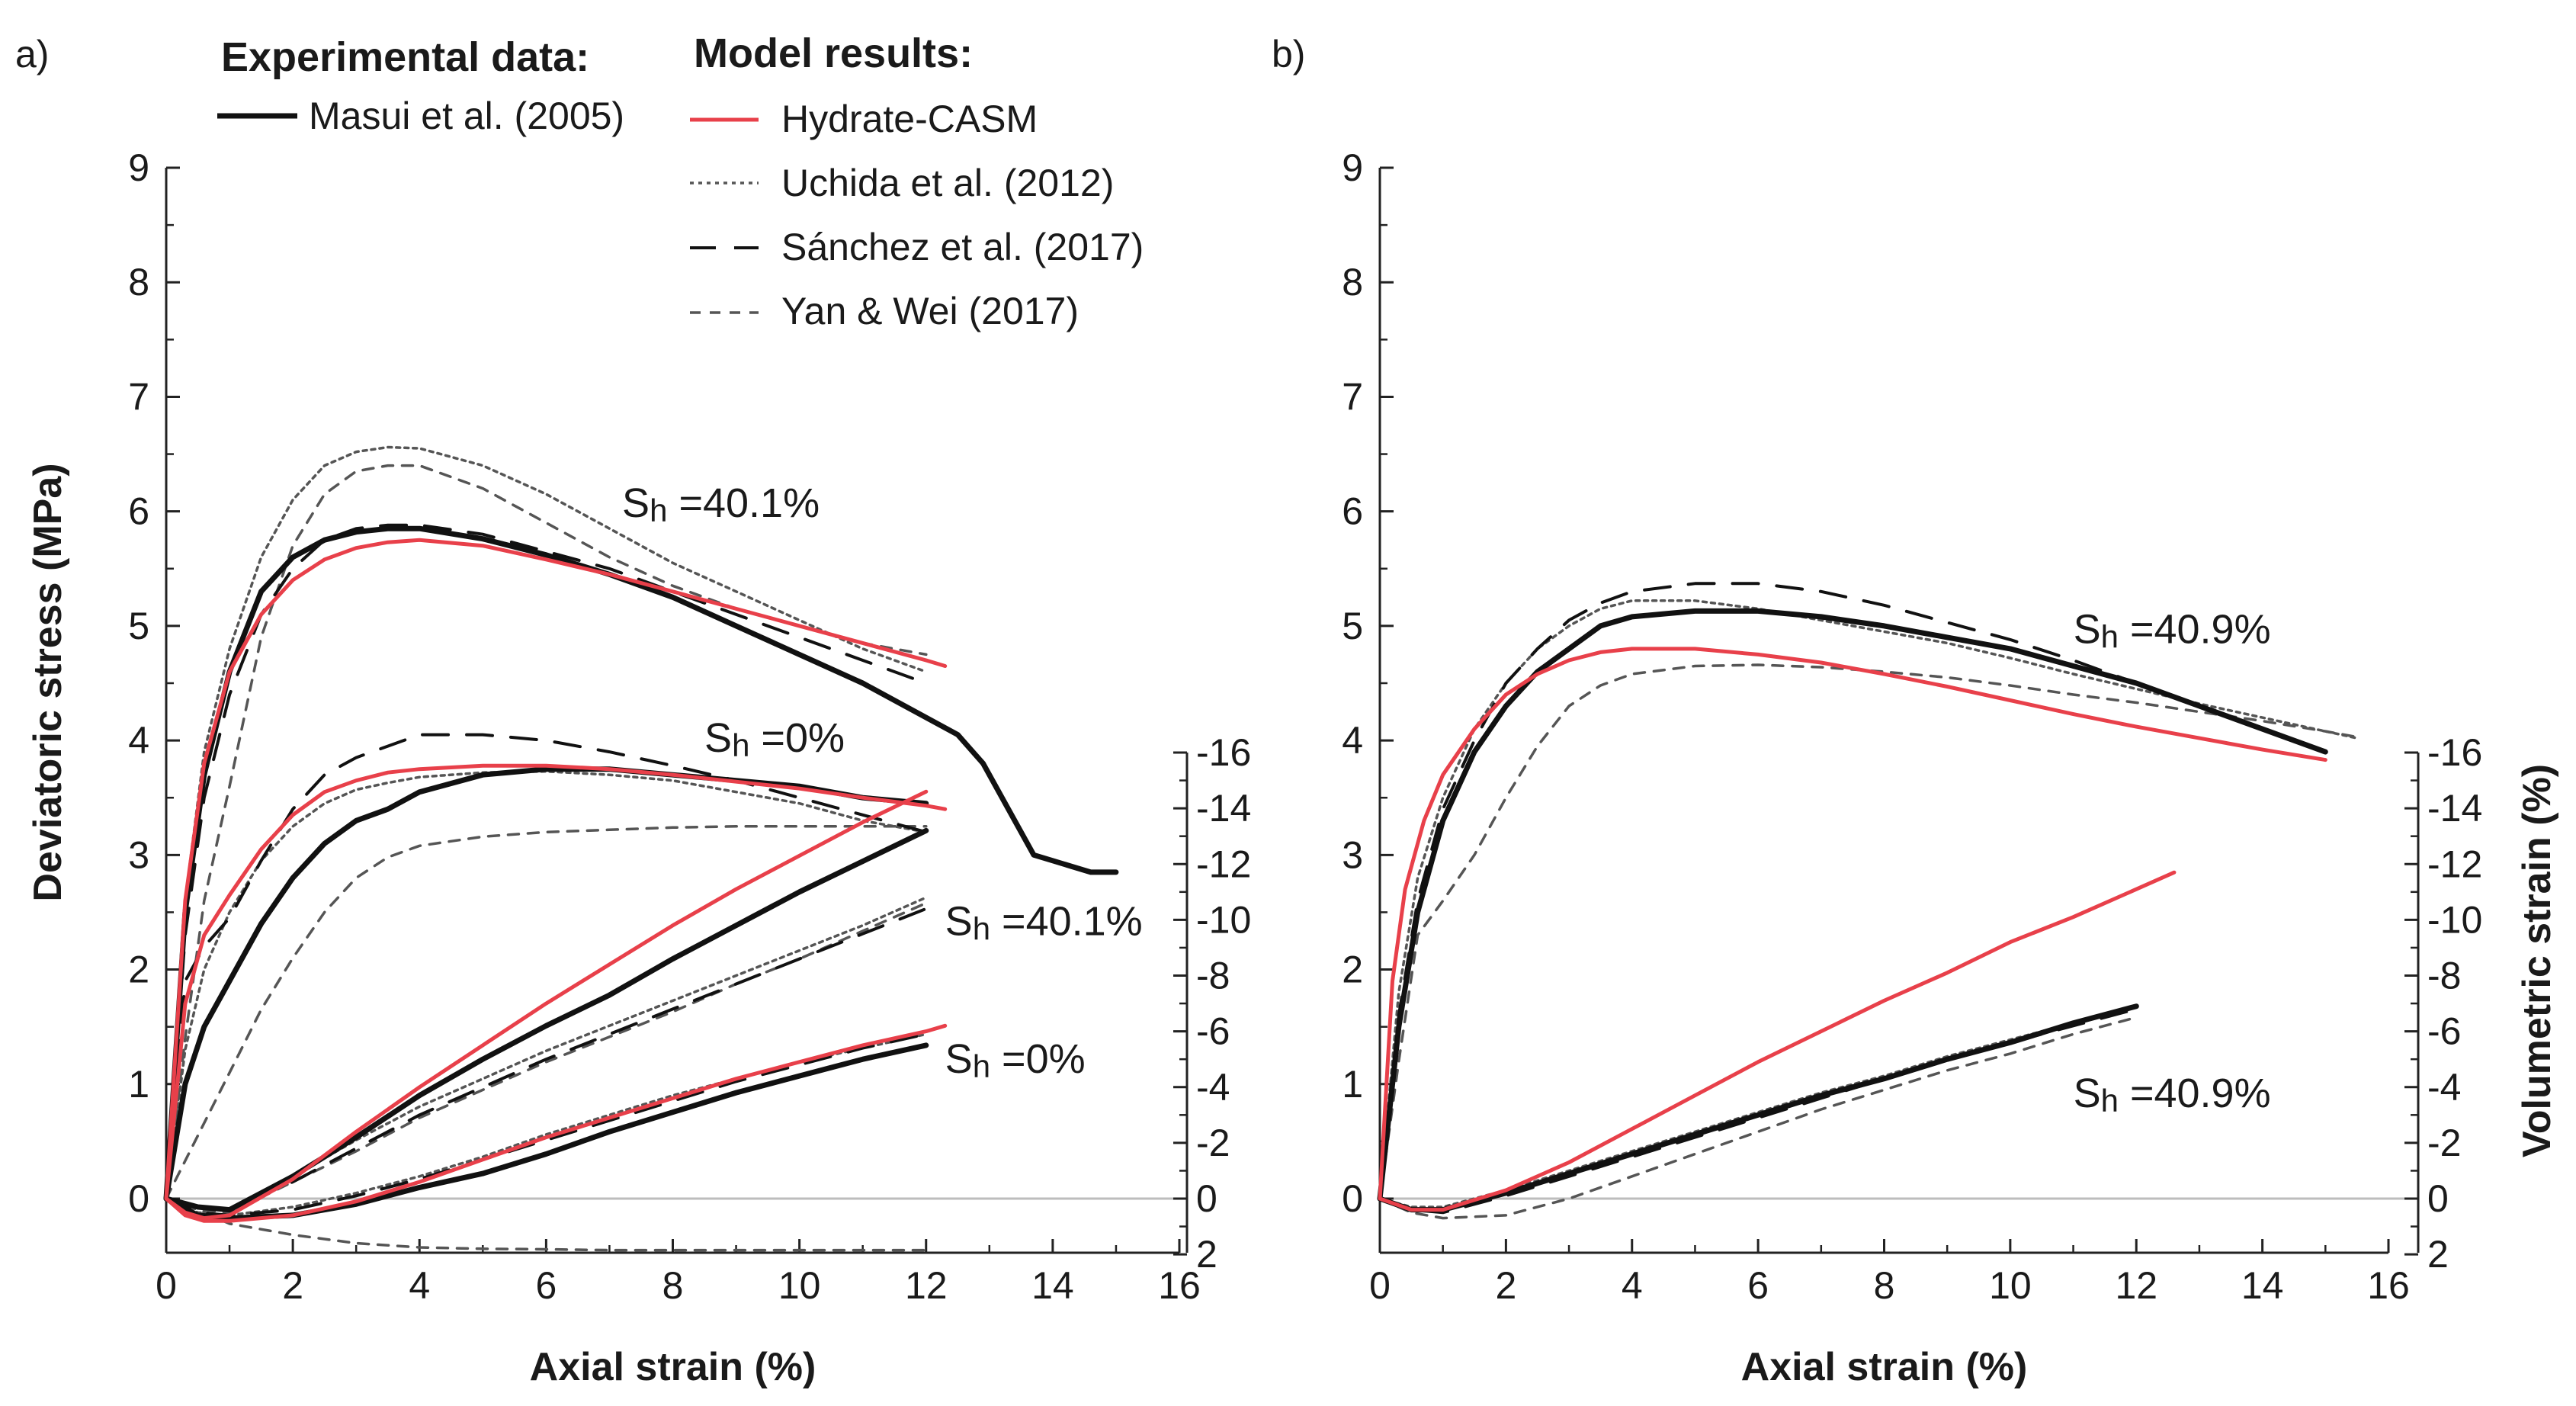 Image resolution: width=2576 pixels, height=1406 pixels. I want to click on legend-label-yan: Yan & Wei (2017), so click(930, 311).